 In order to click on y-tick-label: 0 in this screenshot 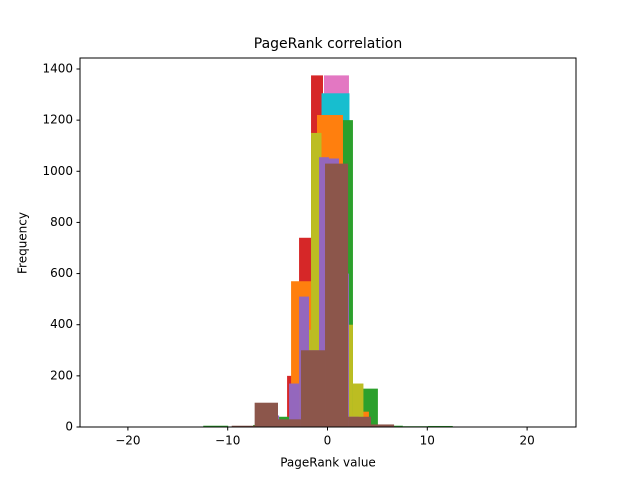, I will do `click(69, 427)`.